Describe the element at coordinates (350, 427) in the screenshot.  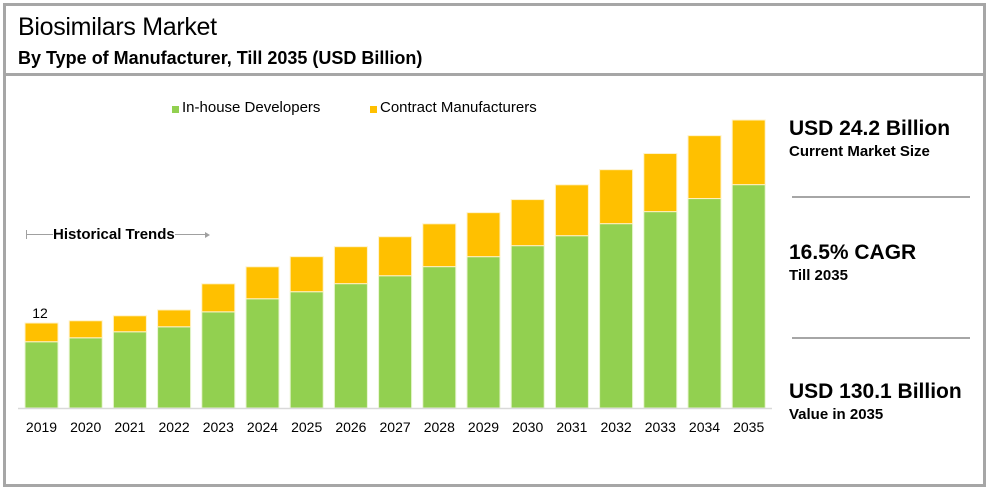
I see `x-tick-label: 2026` at that location.